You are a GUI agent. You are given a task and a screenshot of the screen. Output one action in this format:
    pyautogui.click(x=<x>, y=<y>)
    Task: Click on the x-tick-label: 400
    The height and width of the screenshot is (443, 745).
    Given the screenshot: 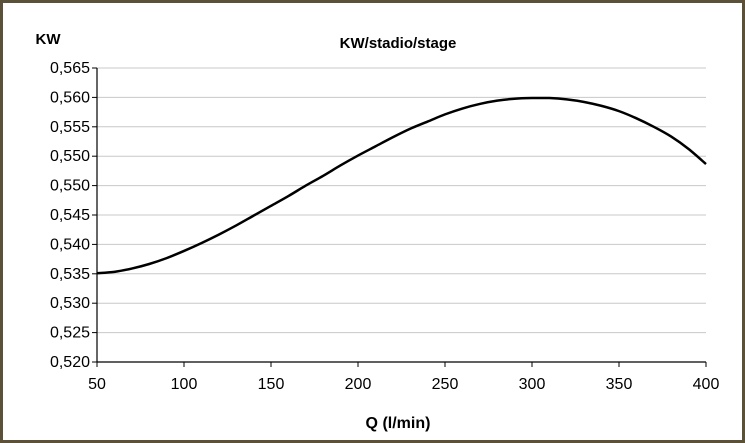 What is the action you would take?
    pyautogui.click(x=706, y=384)
    